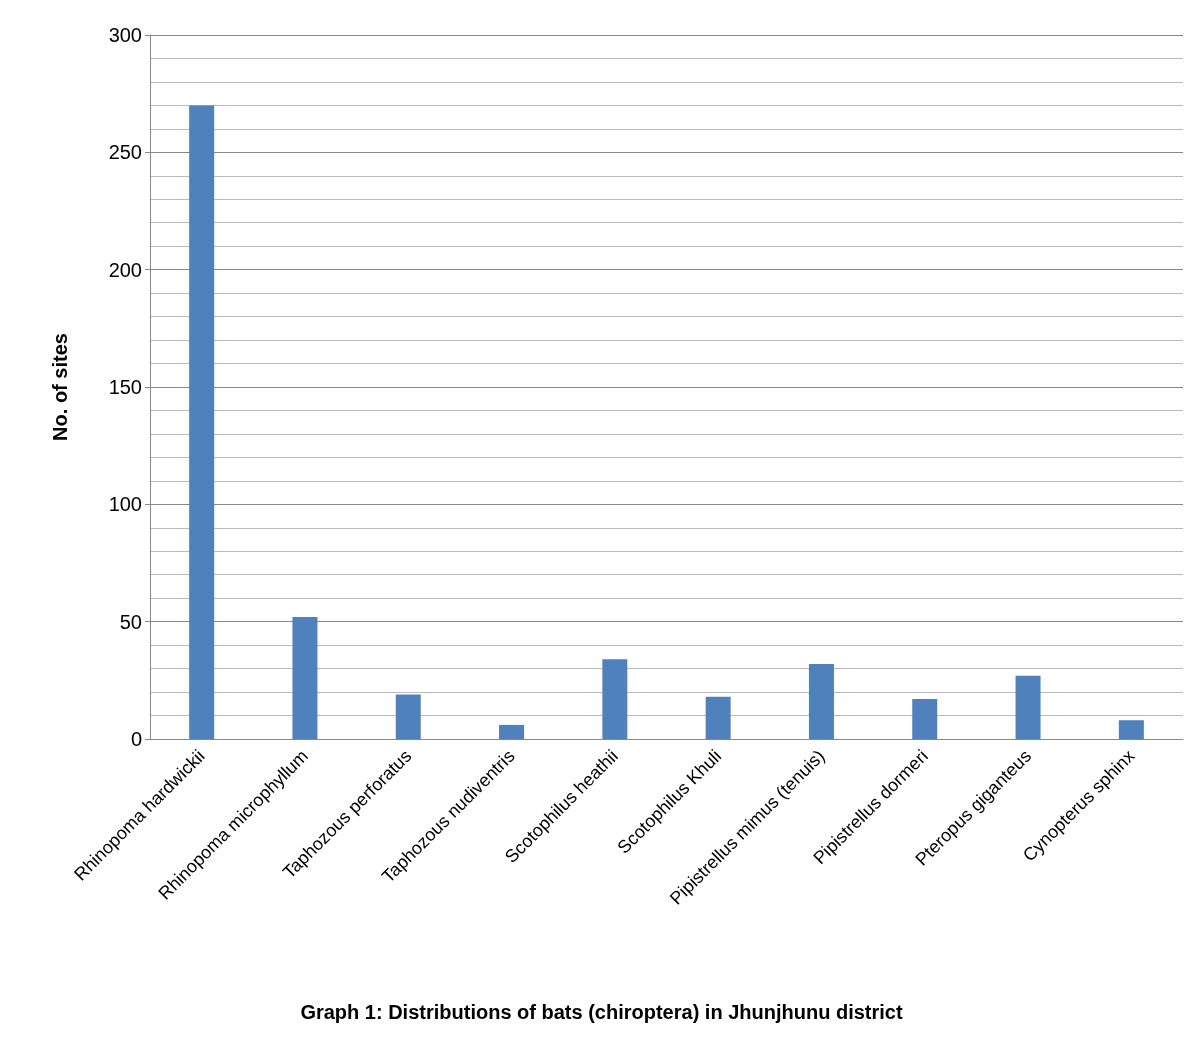 Image resolution: width=1203 pixels, height=1057 pixels. What do you see at coordinates (125, 269) in the screenshot?
I see `y-tick-label: 200` at bounding box center [125, 269].